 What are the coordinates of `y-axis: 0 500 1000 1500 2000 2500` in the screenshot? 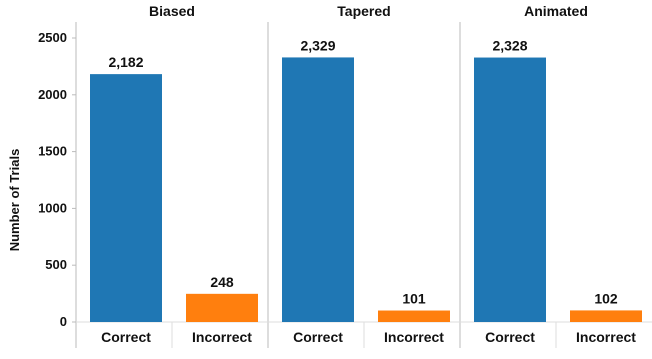 It's located at (57, 185).